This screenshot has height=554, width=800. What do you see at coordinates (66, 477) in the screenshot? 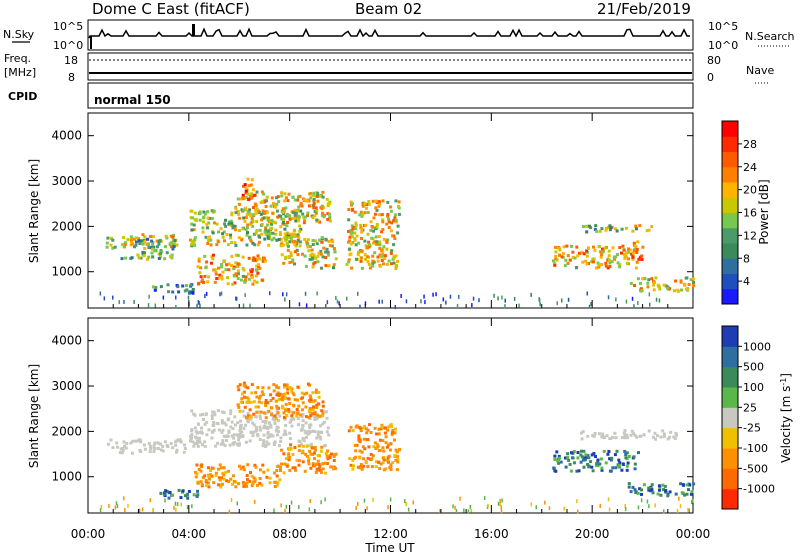
I see `ytick-label: 1000` at bounding box center [66, 477].